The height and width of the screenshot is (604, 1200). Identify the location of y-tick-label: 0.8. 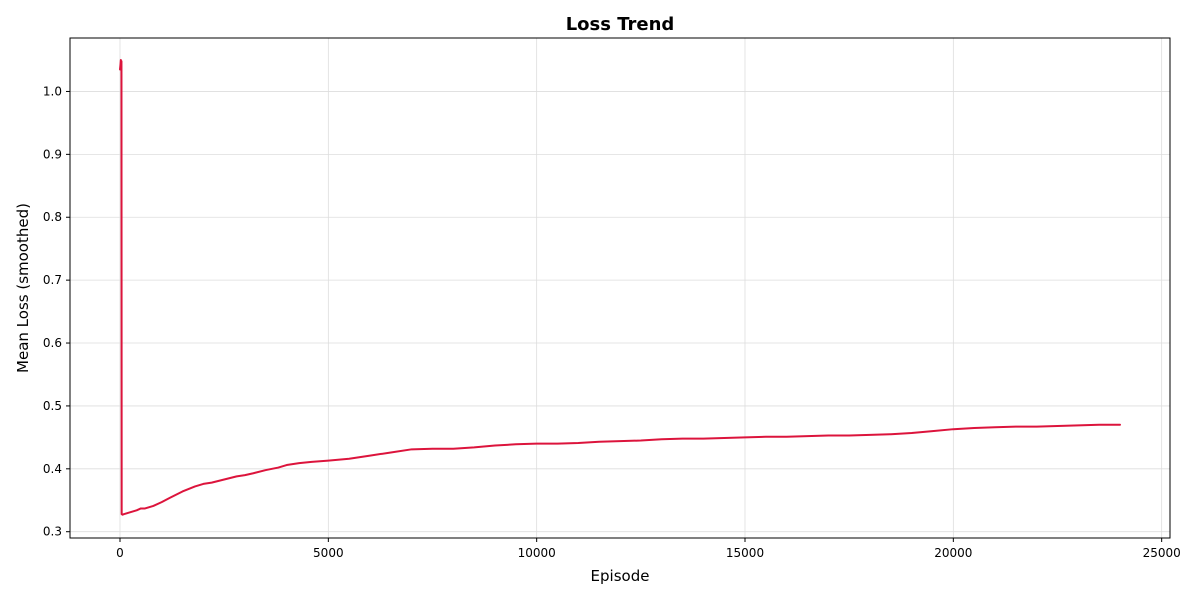
(52, 217).